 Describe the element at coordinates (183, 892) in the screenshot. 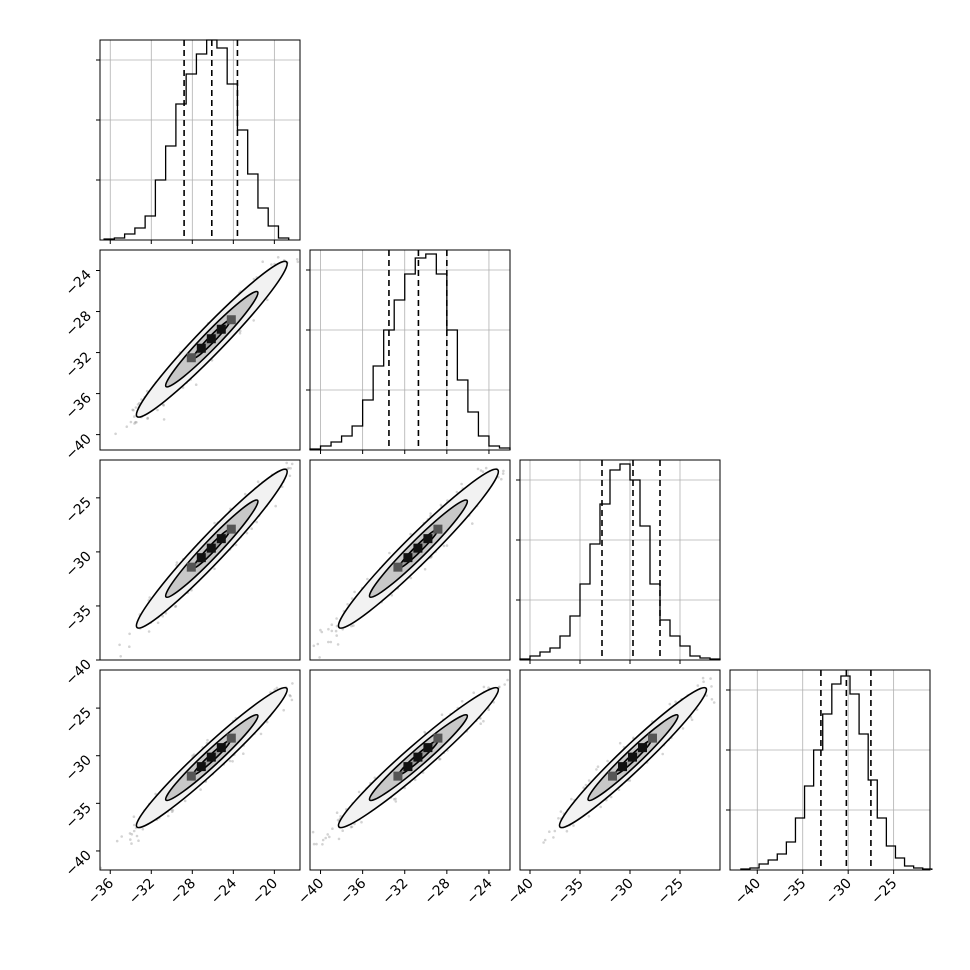

I see `x-tick-label: −28` at that location.